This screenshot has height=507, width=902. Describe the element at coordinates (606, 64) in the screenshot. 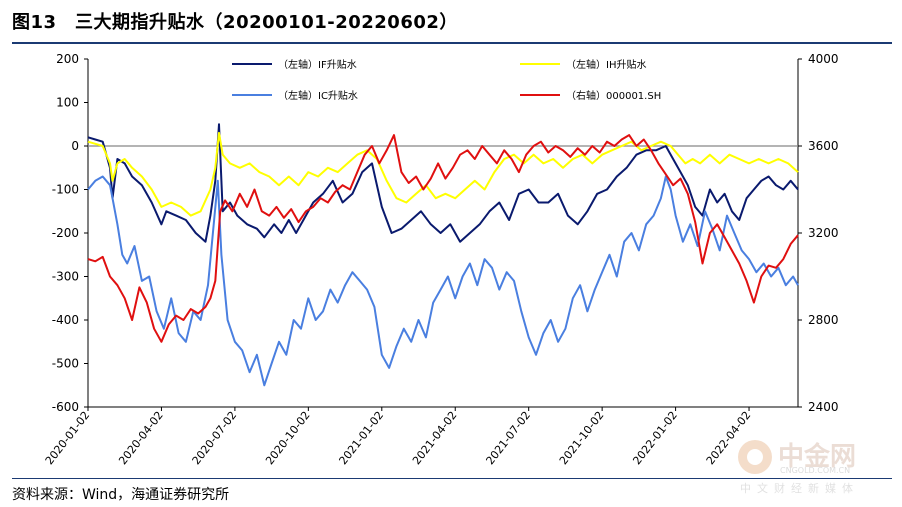

I see `legend-label-2: （左轴）IH升贴水` at that location.